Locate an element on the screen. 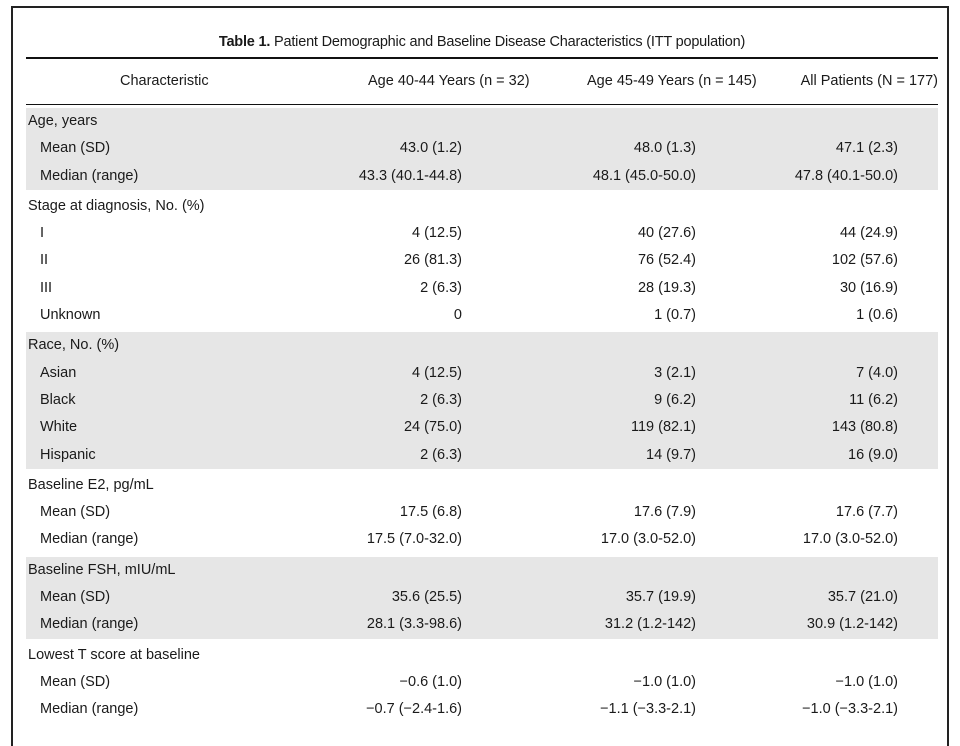  cell-col-all-patients: 17.6 (7.7) is located at coordinates (866, 512).